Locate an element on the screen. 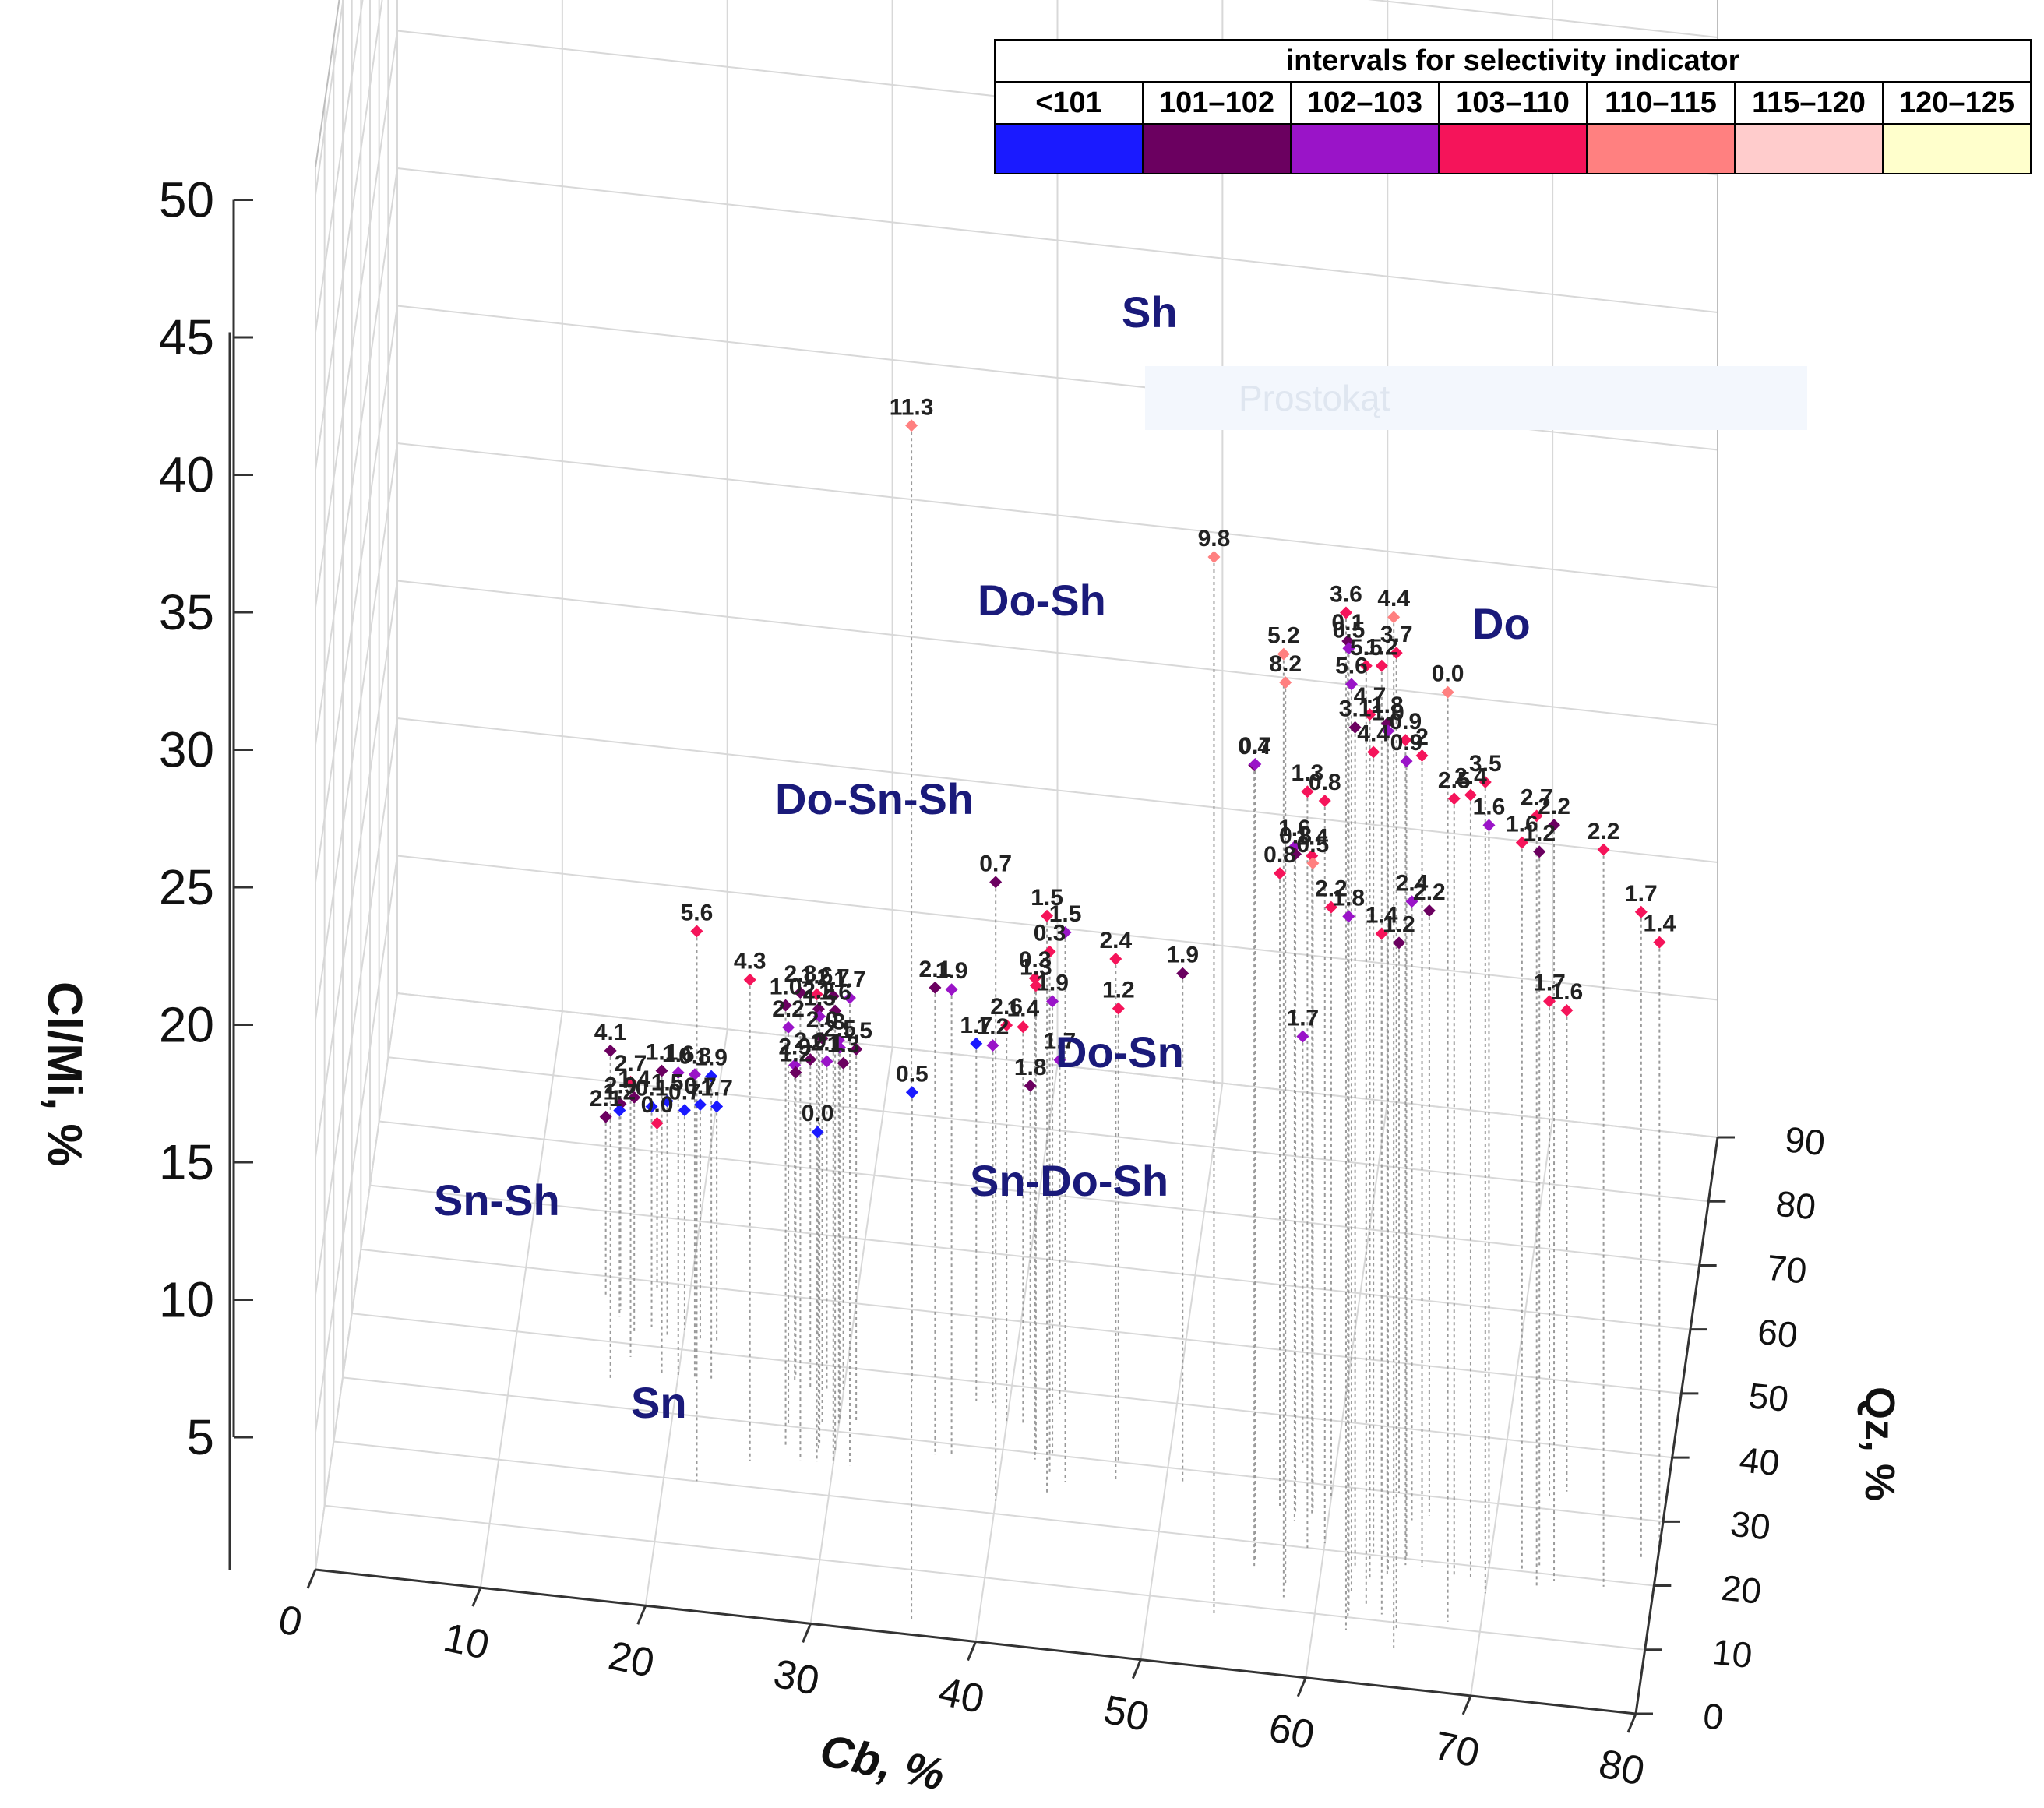  data-label: 3.7 is located at coordinates (1396, 634).